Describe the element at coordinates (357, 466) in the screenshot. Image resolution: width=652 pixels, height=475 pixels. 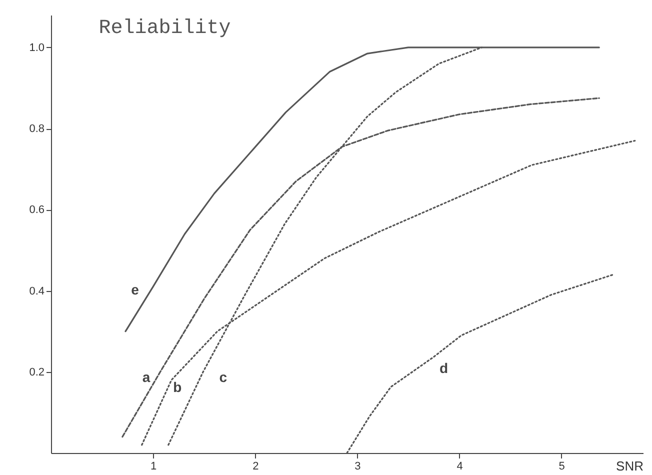
I see `x-tick-label: 3` at that location.